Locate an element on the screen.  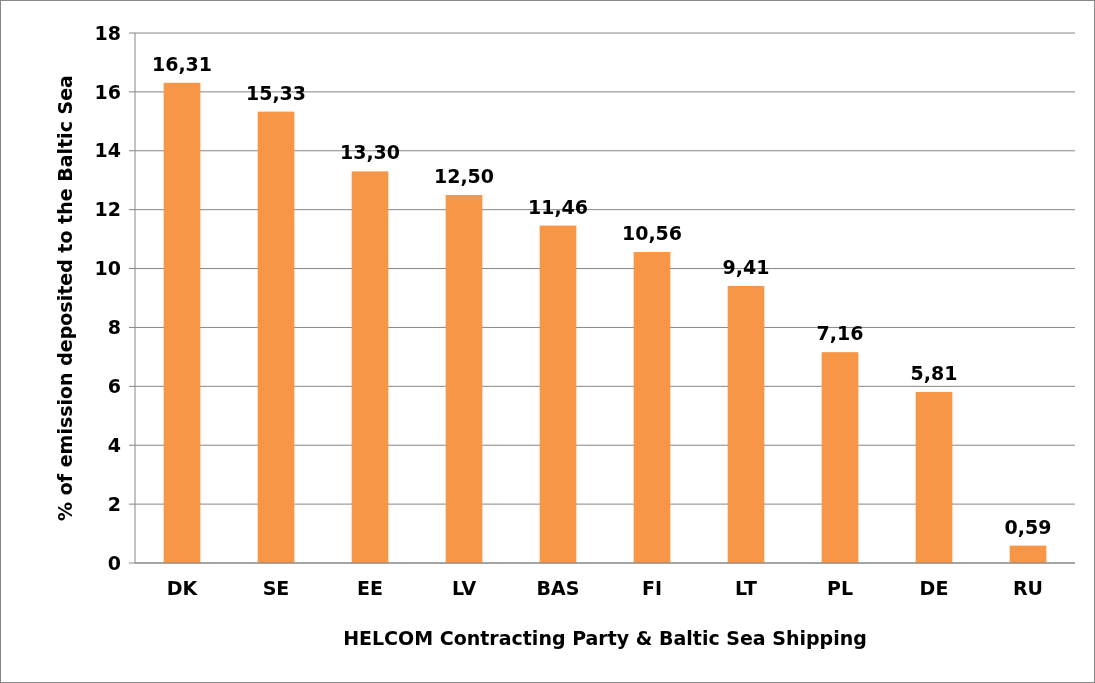
y-tick-label: 8 is located at coordinates (114, 327).